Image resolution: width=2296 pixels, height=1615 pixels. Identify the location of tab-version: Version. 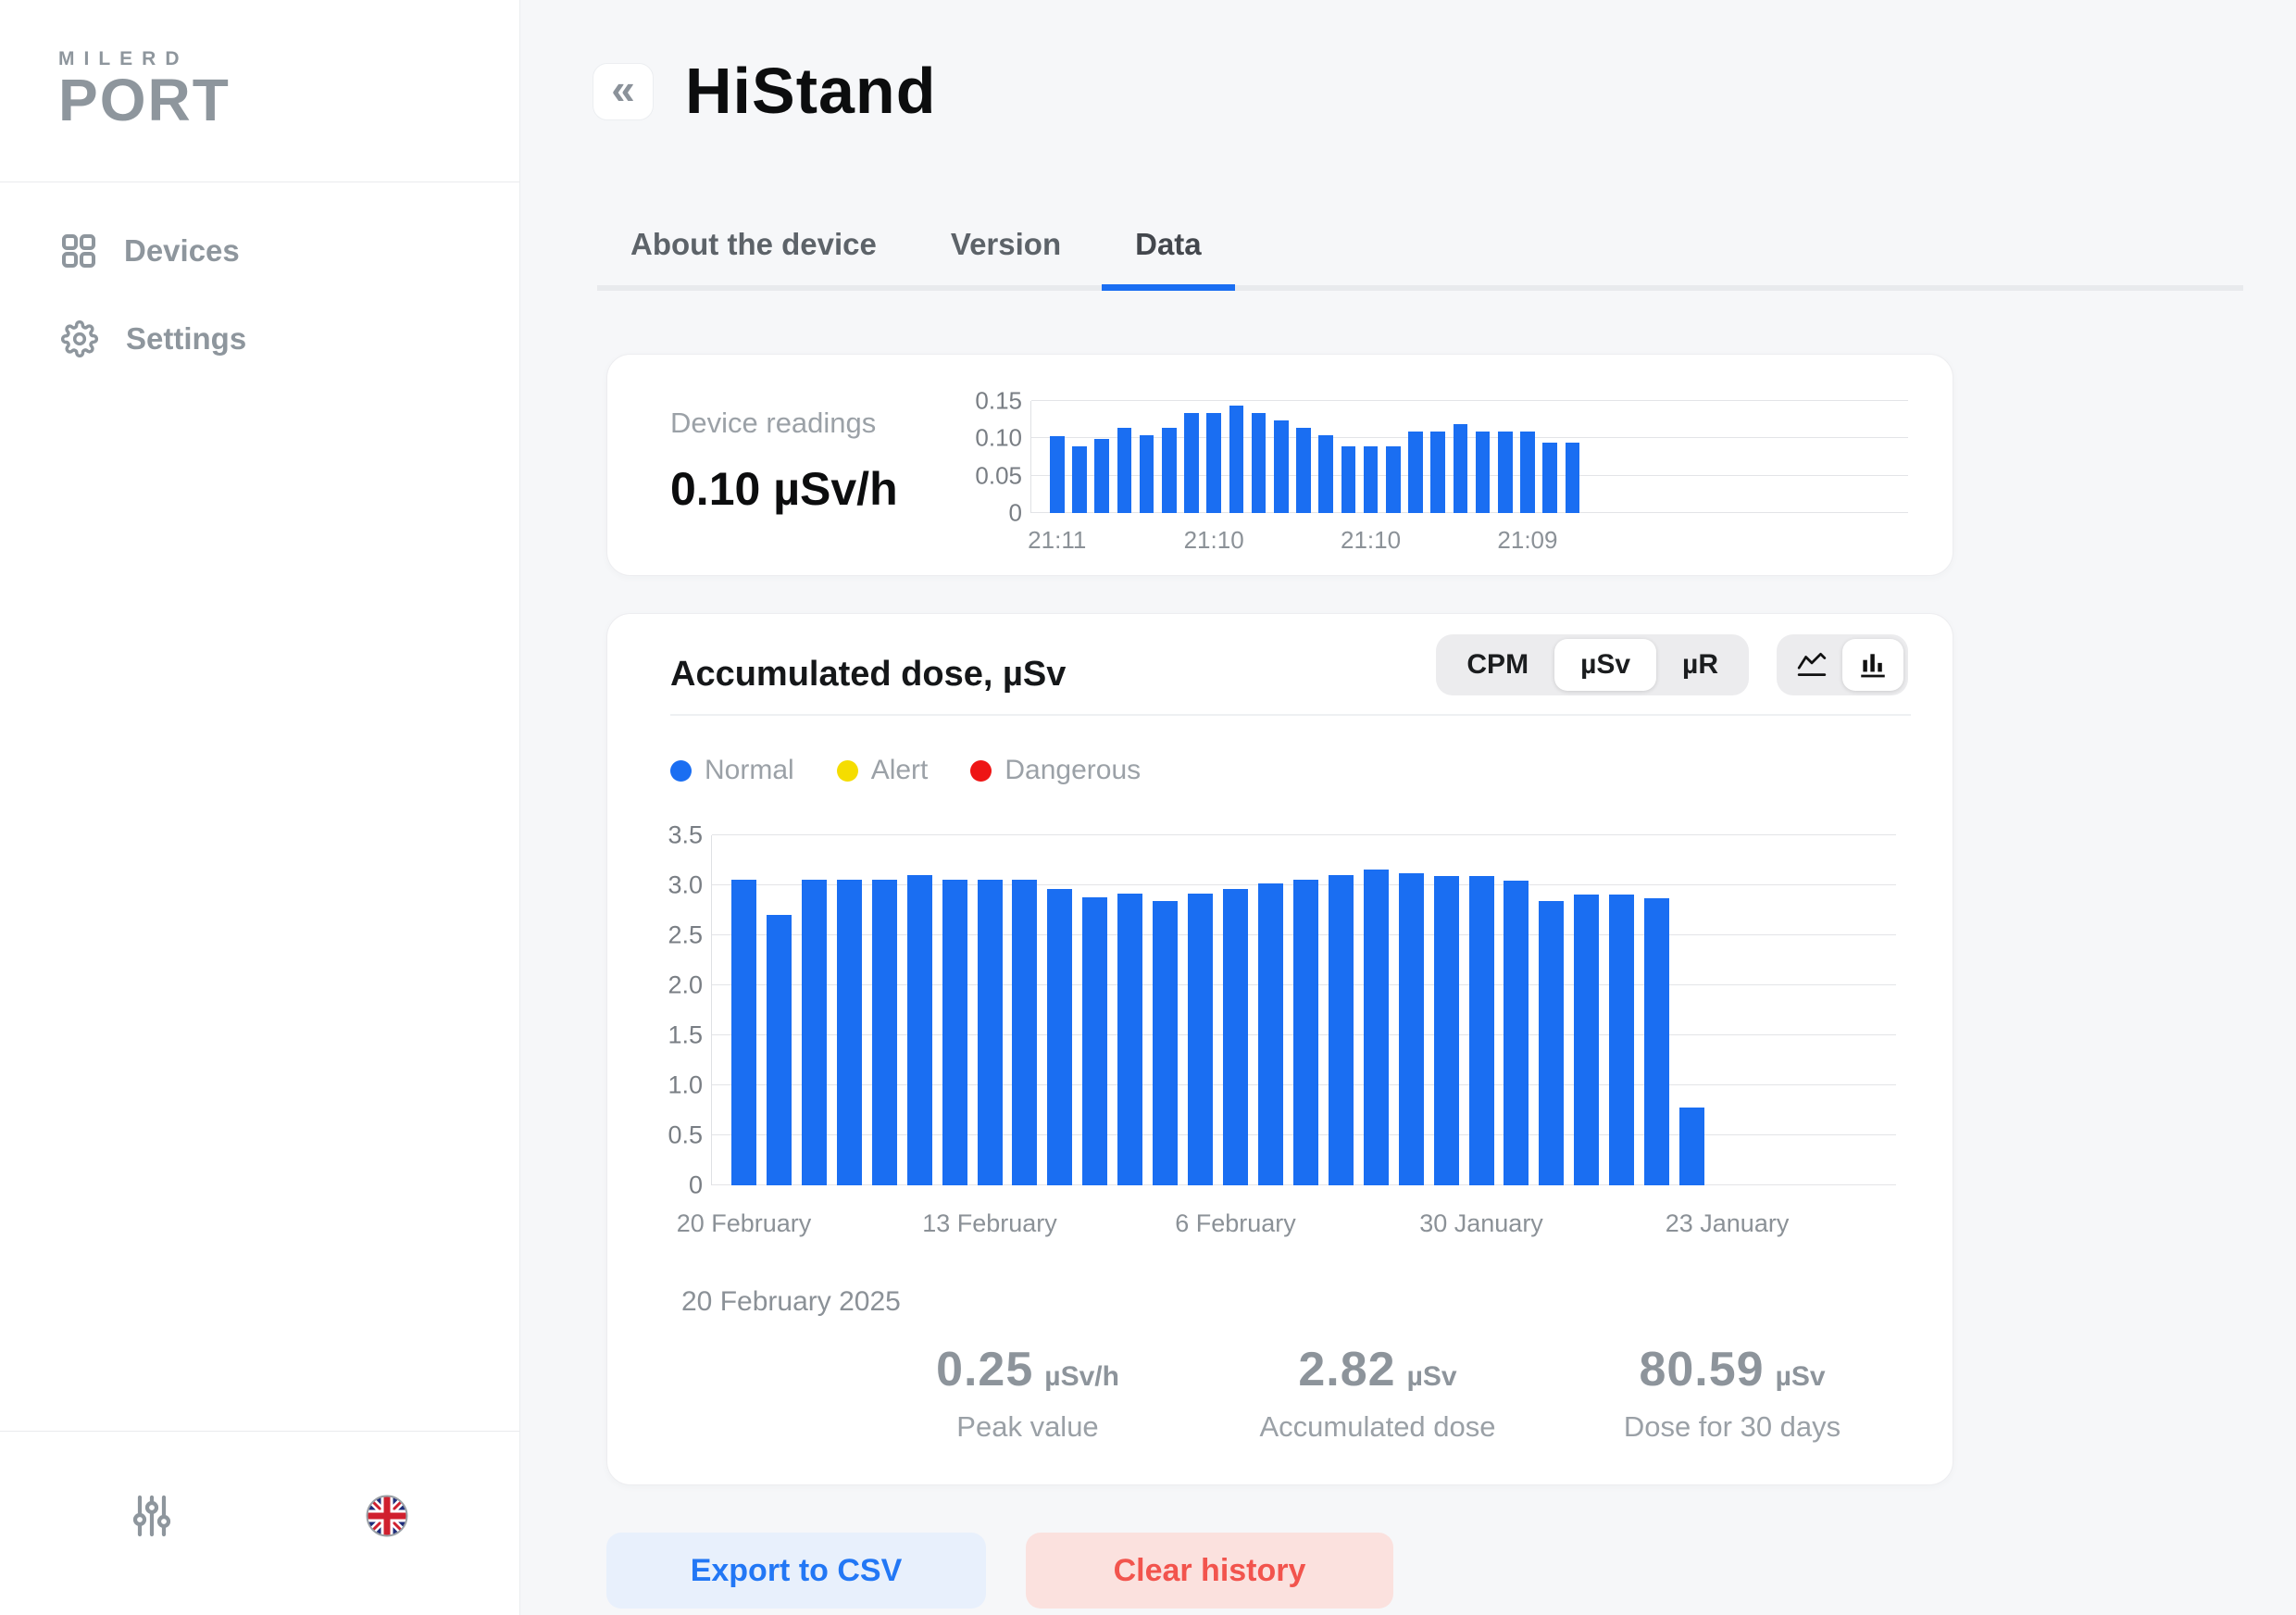
(1006, 244).